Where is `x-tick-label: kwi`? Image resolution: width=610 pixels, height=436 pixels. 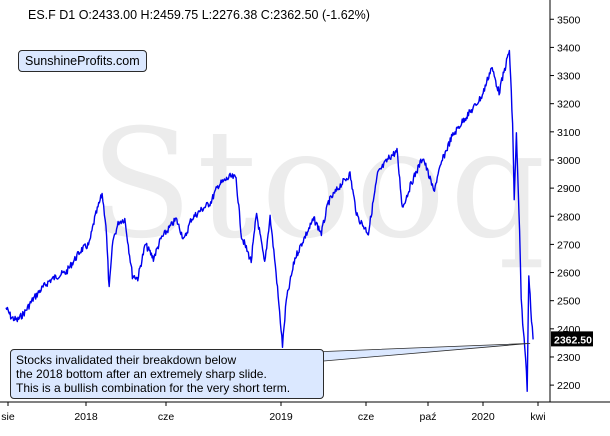 x-tick-label: kwi is located at coordinates (537, 417).